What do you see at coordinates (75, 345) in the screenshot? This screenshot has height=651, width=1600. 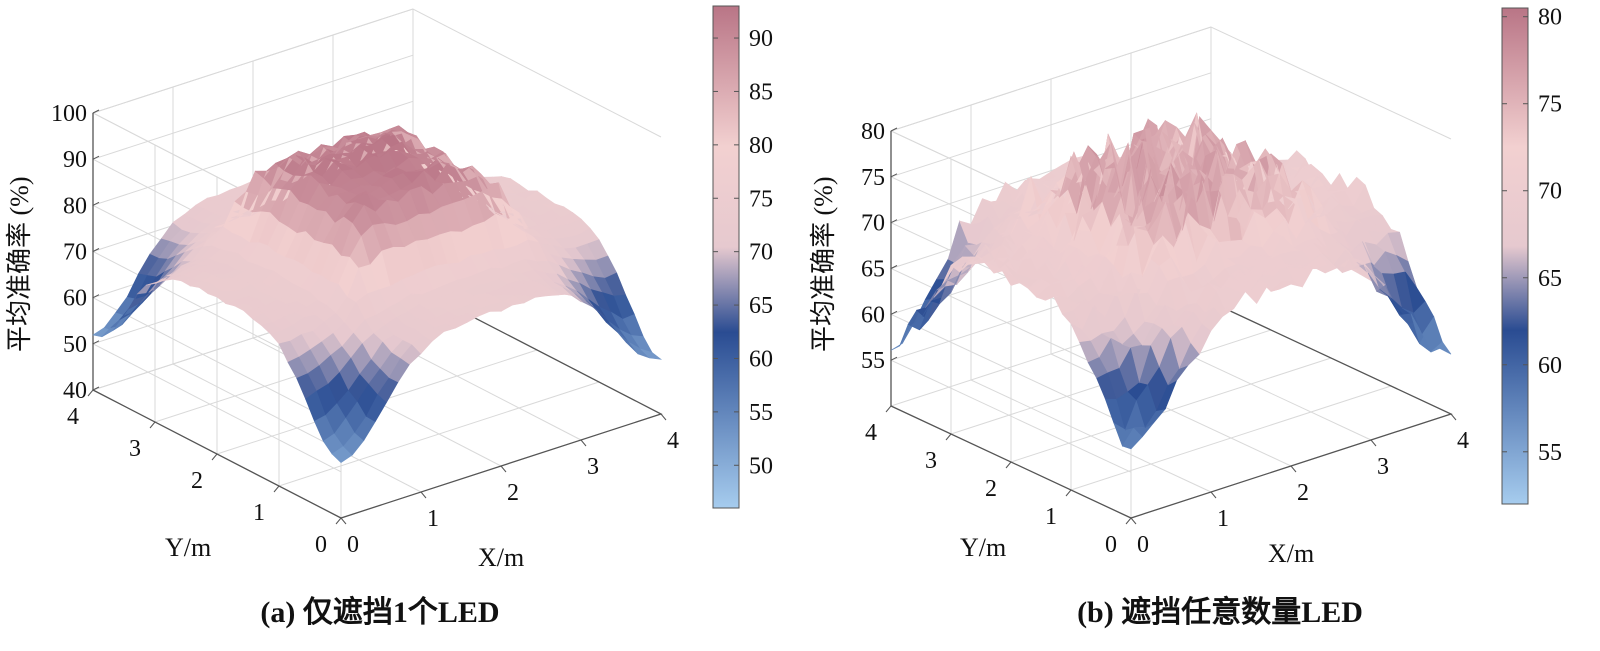 I see `z-tick-label: 50` at bounding box center [75, 345].